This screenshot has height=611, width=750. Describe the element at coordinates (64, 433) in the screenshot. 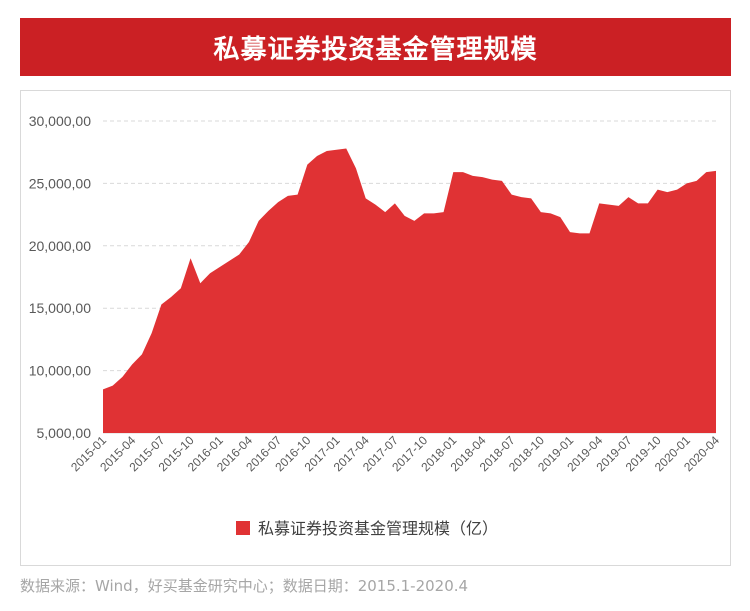

I see `y-tick-label: 5,000,00` at that location.